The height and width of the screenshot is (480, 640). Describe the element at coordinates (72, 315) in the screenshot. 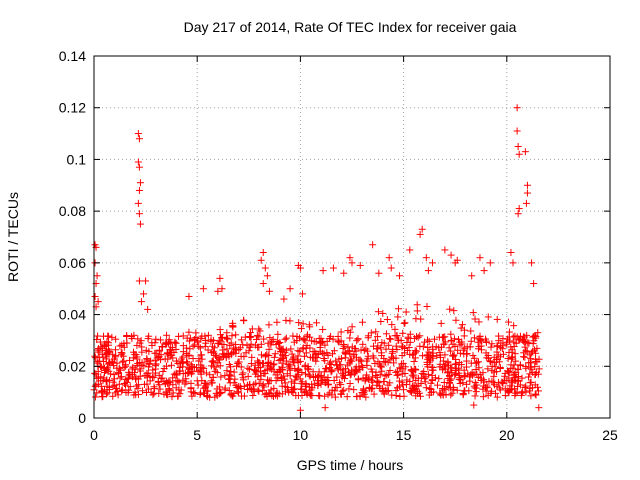

I see `y-tick-label: 0.04` at that location.